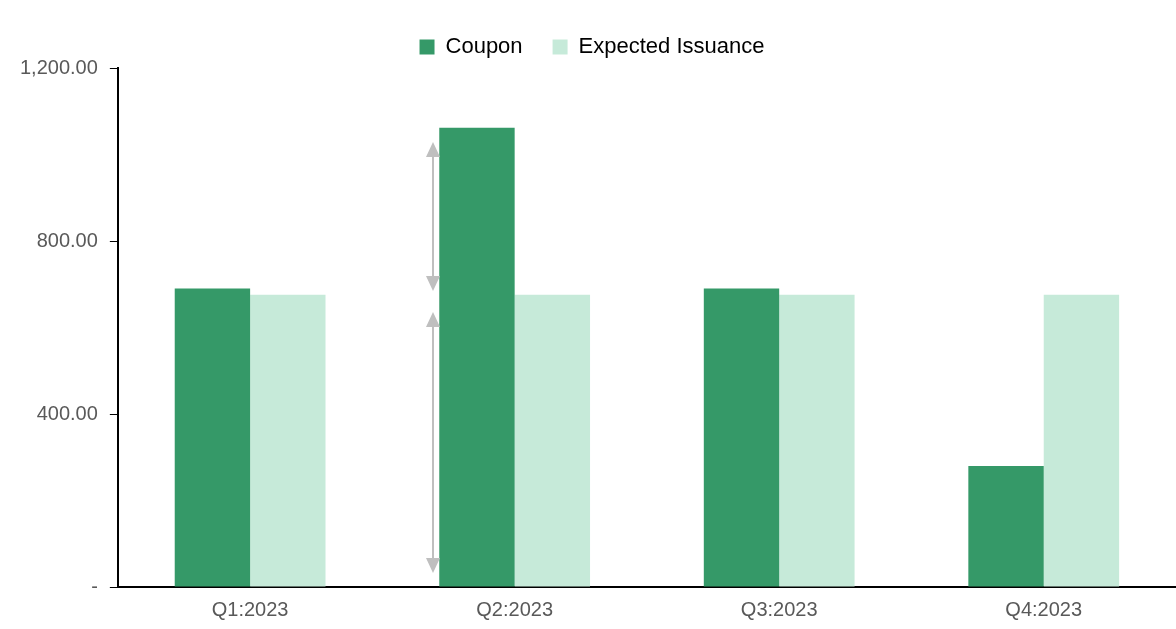 The image size is (1176, 629). I want to click on legend-label: Expected Issuance, so click(671, 46).